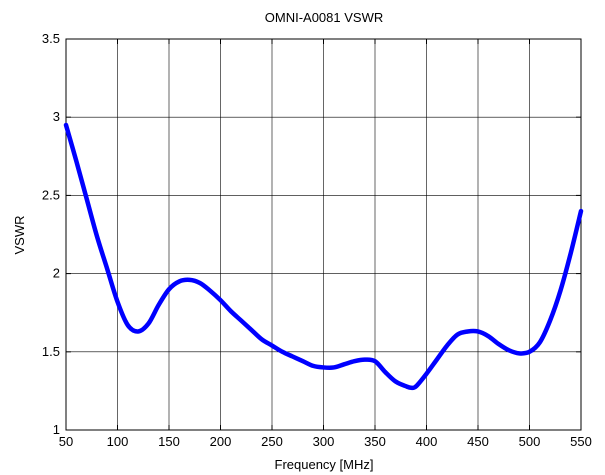 This screenshot has width=605, height=475. Describe the element at coordinates (272, 441) in the screenshot. I see `x-tick-label: 250` at that location.